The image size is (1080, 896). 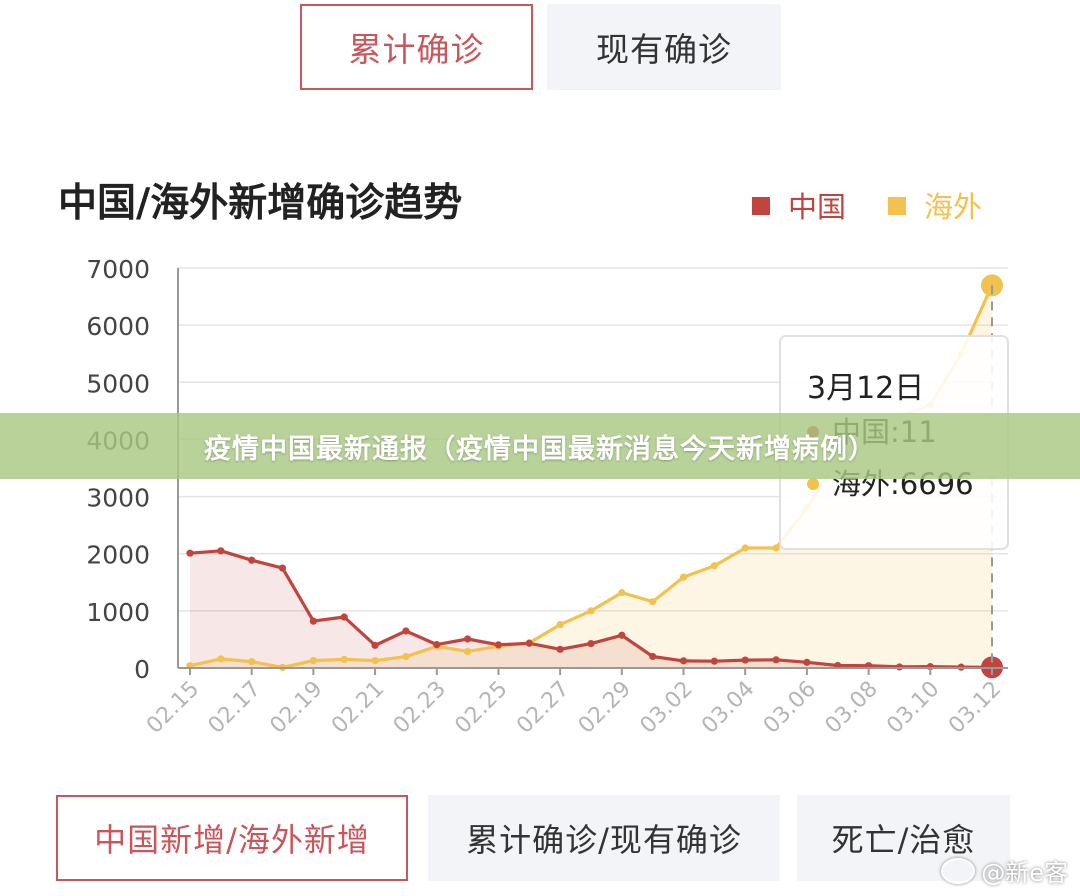 I want to click on x-tick-label: 02.27, so click(x=543, y=708).